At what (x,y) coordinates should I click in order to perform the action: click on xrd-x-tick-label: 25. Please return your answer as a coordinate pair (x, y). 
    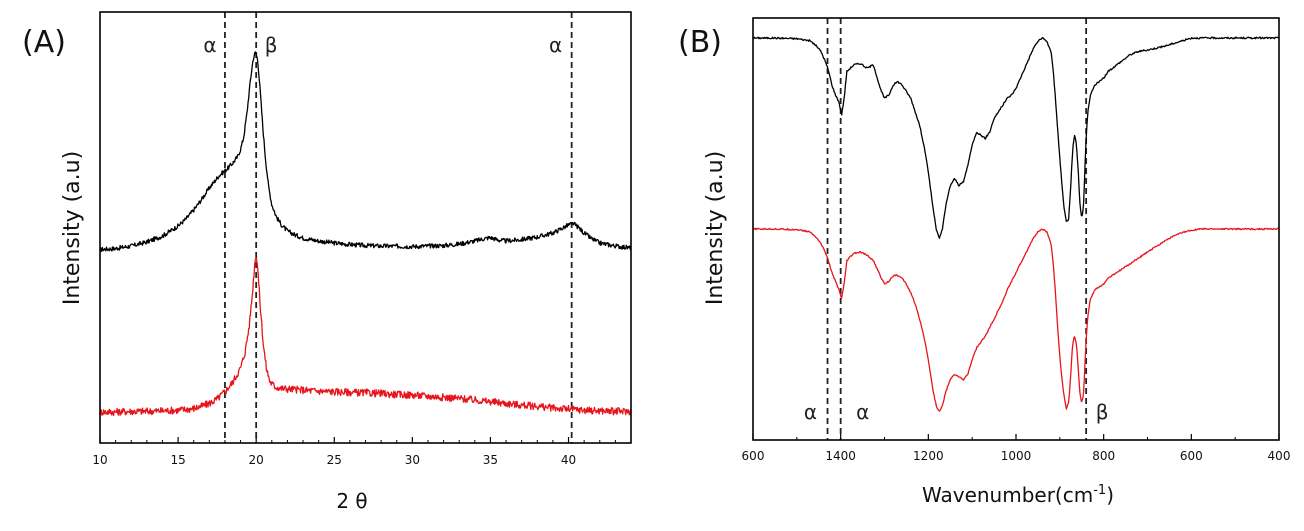
    Looking at the image, I should click on (334, 460).